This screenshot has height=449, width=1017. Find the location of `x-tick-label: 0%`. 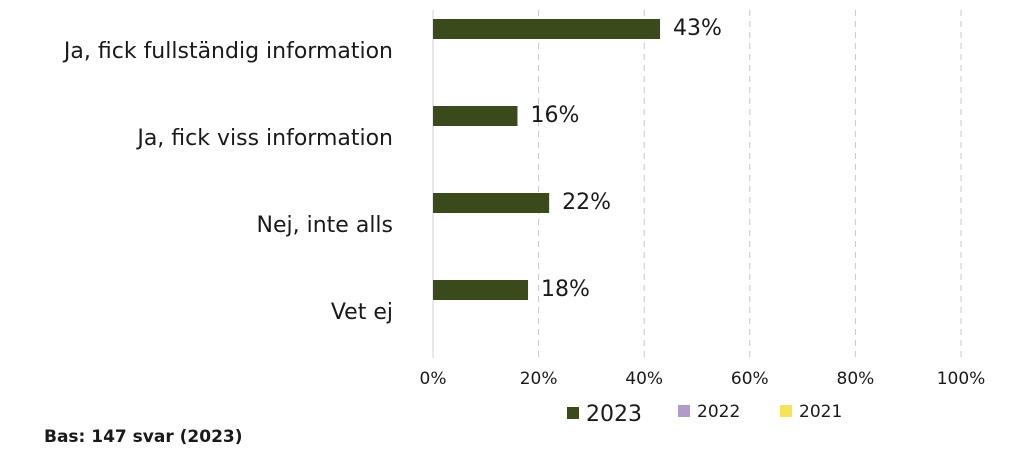

x-tick-label: 0% is located at coordinates (433, 379).